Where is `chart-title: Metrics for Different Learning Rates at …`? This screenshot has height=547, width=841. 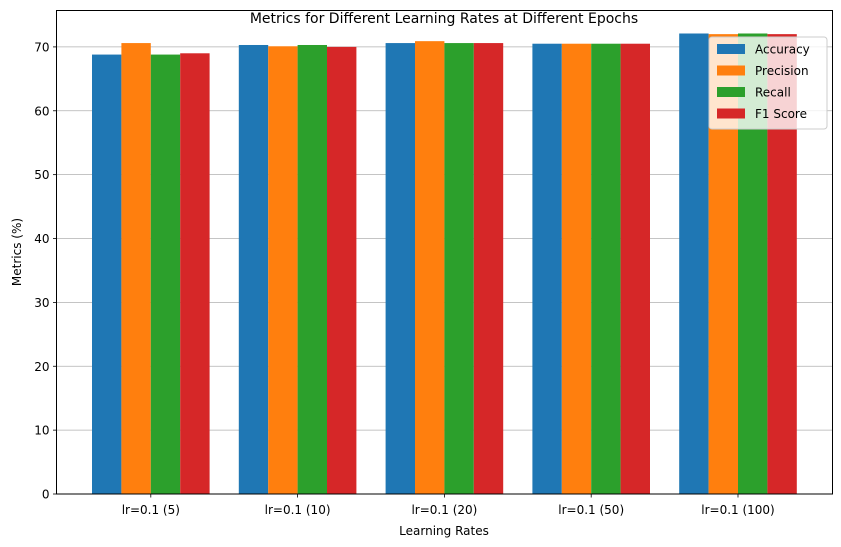 chart-title: Metrics for Different Learning Rates at … is located at coordinates (444, 19).